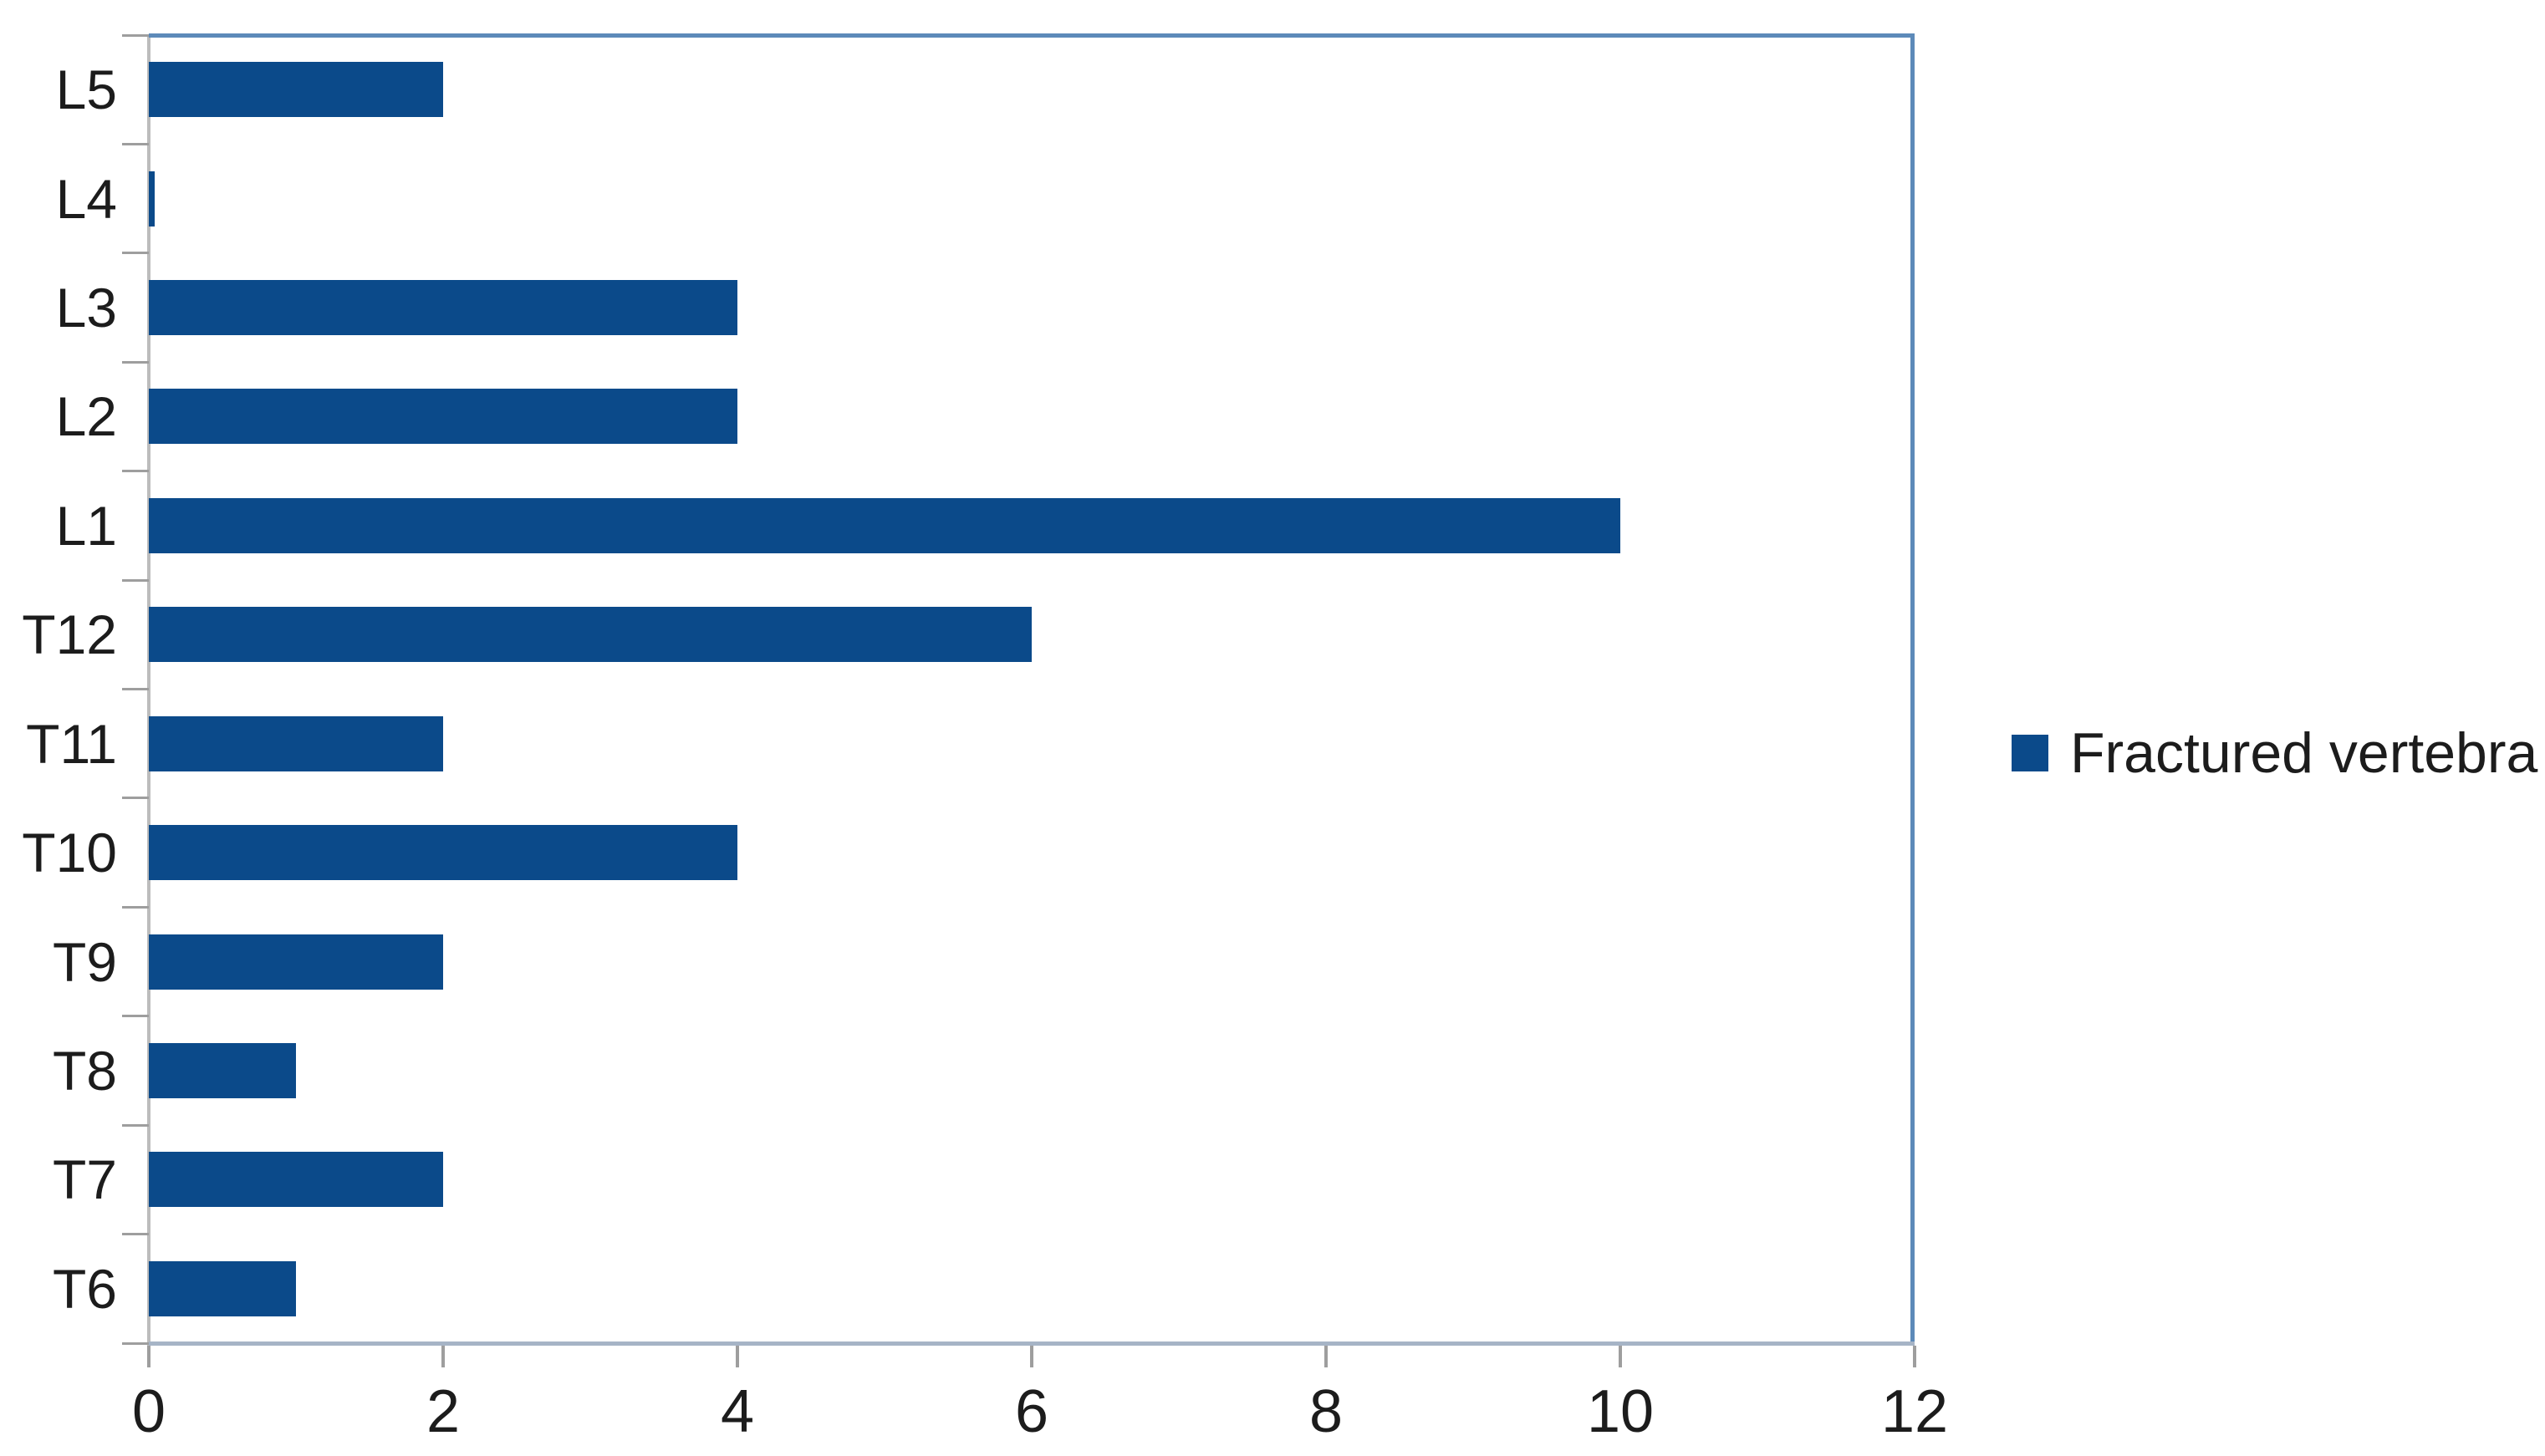 This screenshot has height=1456, width=2545. Describe the element at coordinates (443, 1411) in the screenshot. I see `x-tick-label: 2` at that location.